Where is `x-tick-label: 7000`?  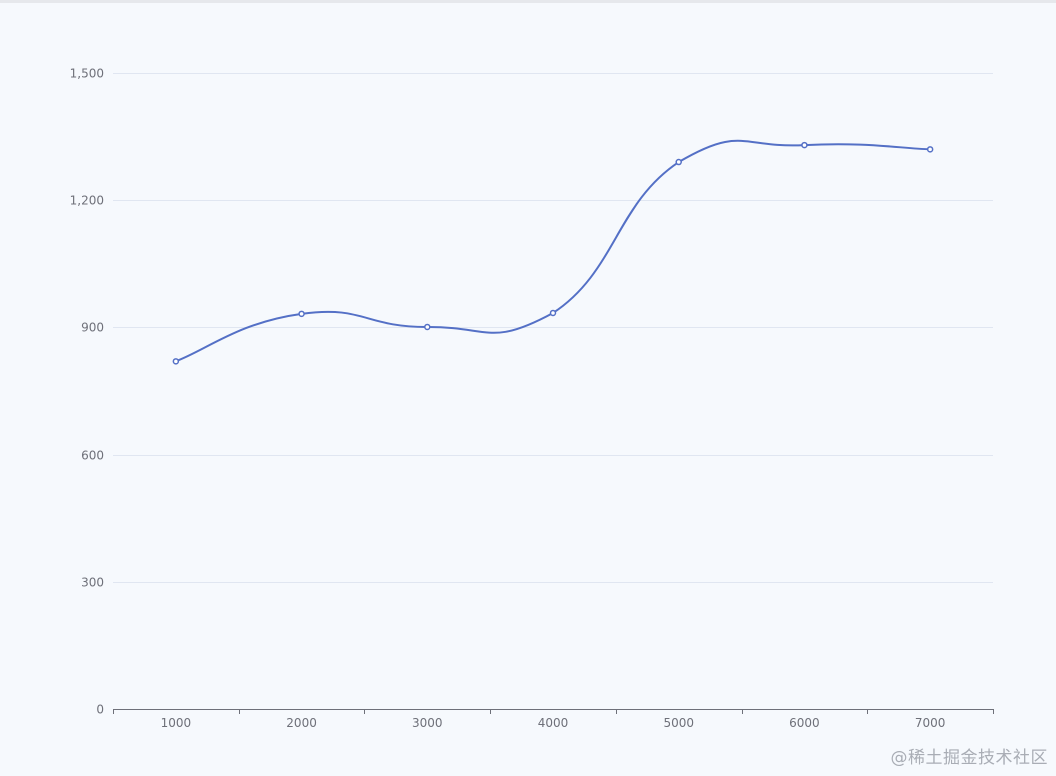 x-tick-label: 7000 is located at coordinates (930, 723).